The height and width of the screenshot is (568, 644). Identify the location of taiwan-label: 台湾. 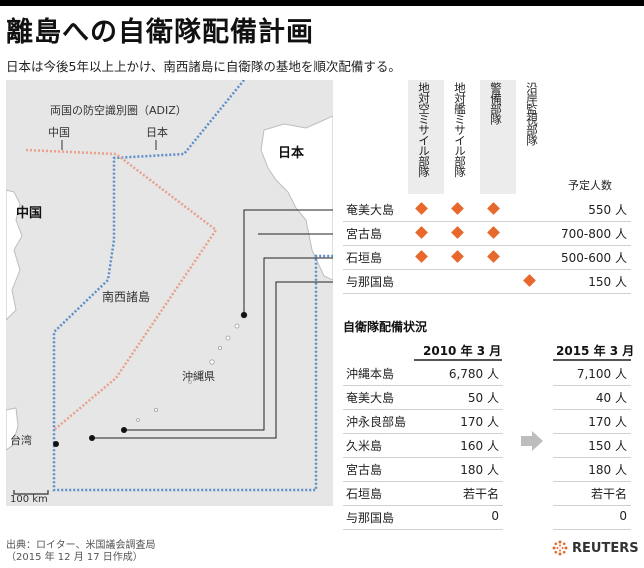
(21, 440).